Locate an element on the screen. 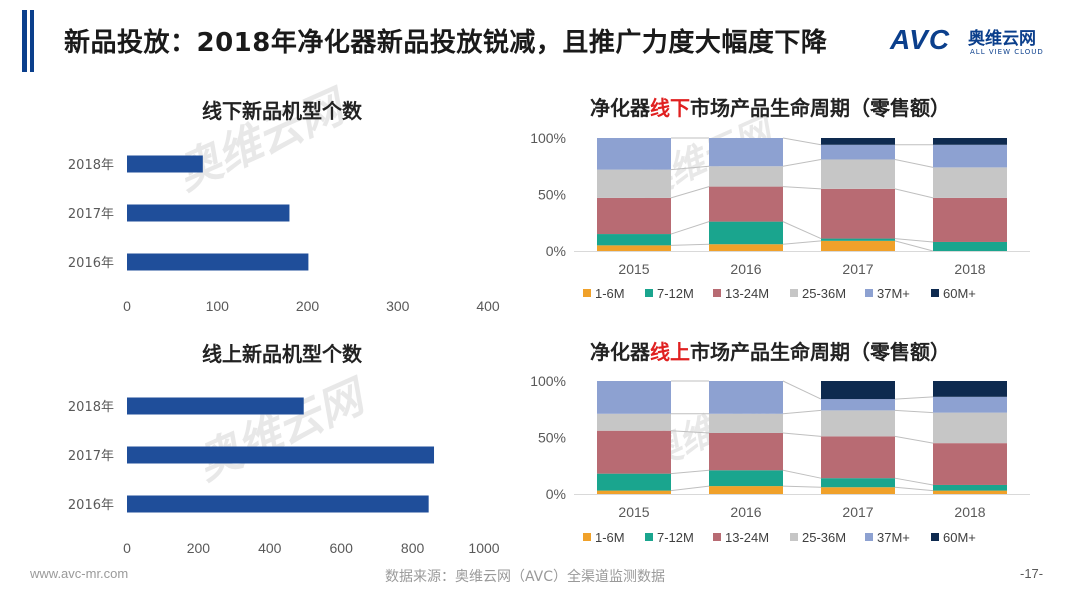  offline-lifecycle-title-highlight: 线下 is located at coordinates (670, 108).